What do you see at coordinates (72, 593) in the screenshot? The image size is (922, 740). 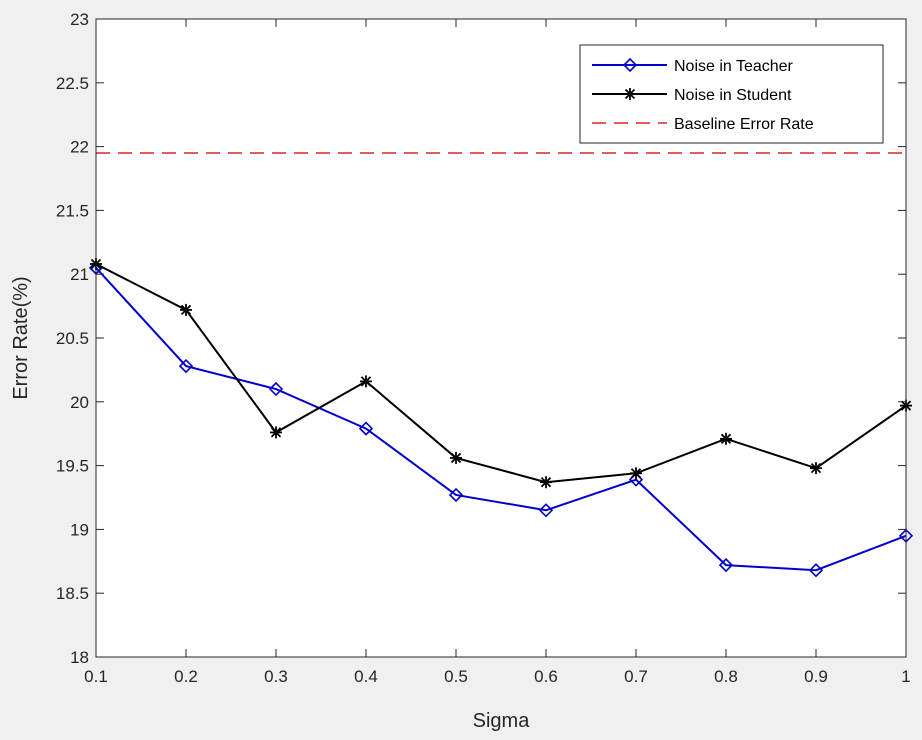 I see `y-tick-label: 18.5` at bounding box center [72, 593].